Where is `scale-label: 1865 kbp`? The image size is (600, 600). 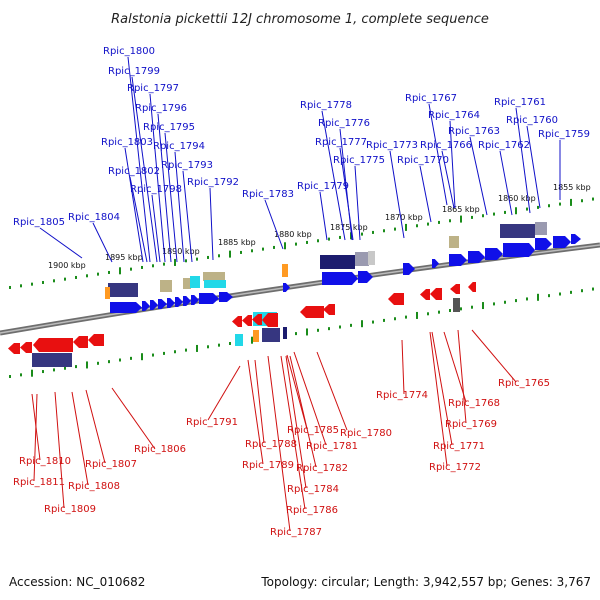 scale-label: 1865 kbp is located at coordinates (461, 209).